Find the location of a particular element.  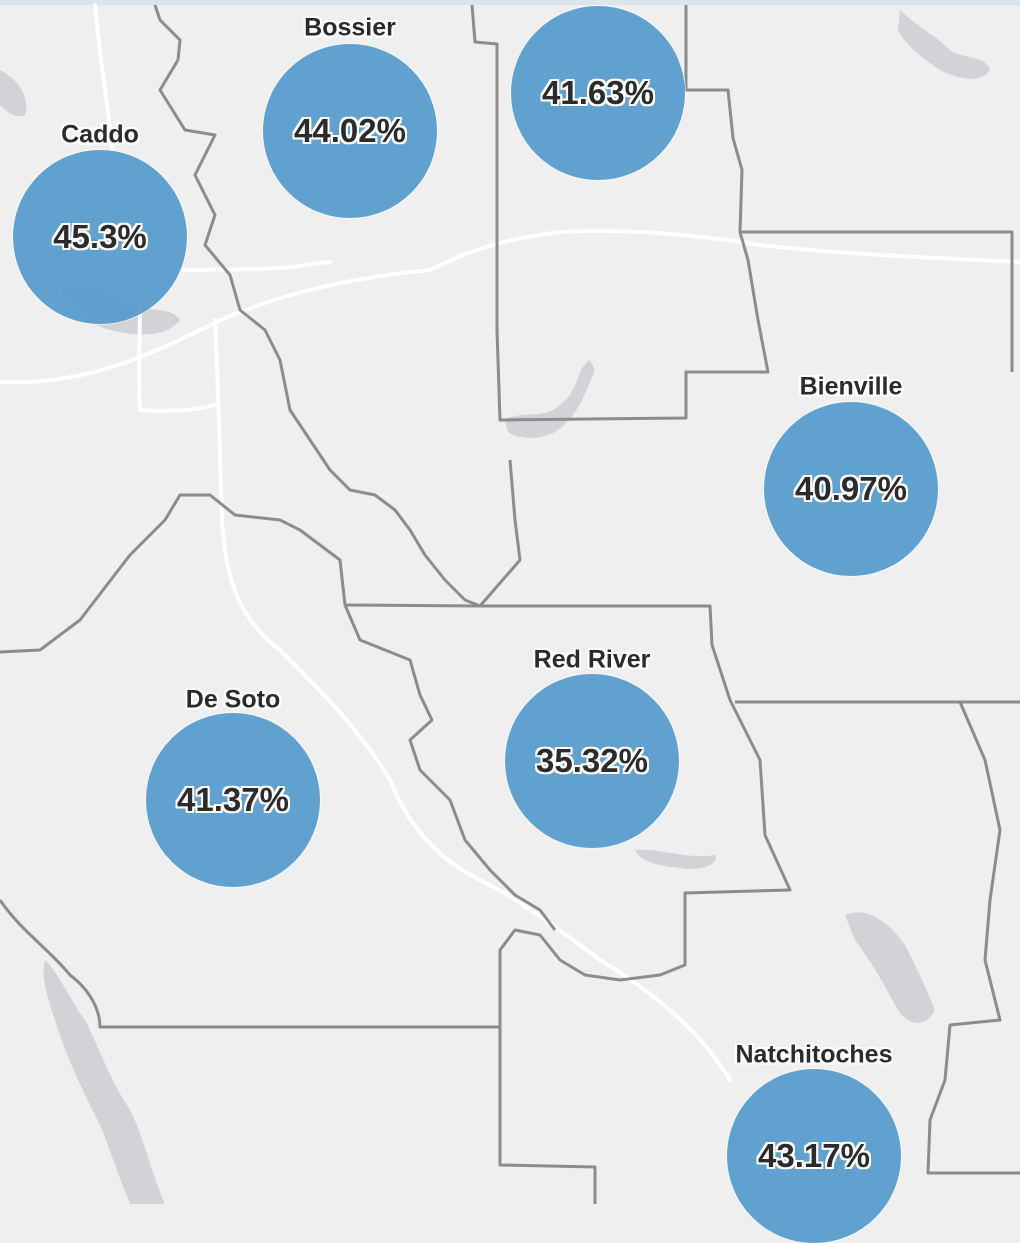

value-bubble: 35.32% is located at coordinates (592, 761).